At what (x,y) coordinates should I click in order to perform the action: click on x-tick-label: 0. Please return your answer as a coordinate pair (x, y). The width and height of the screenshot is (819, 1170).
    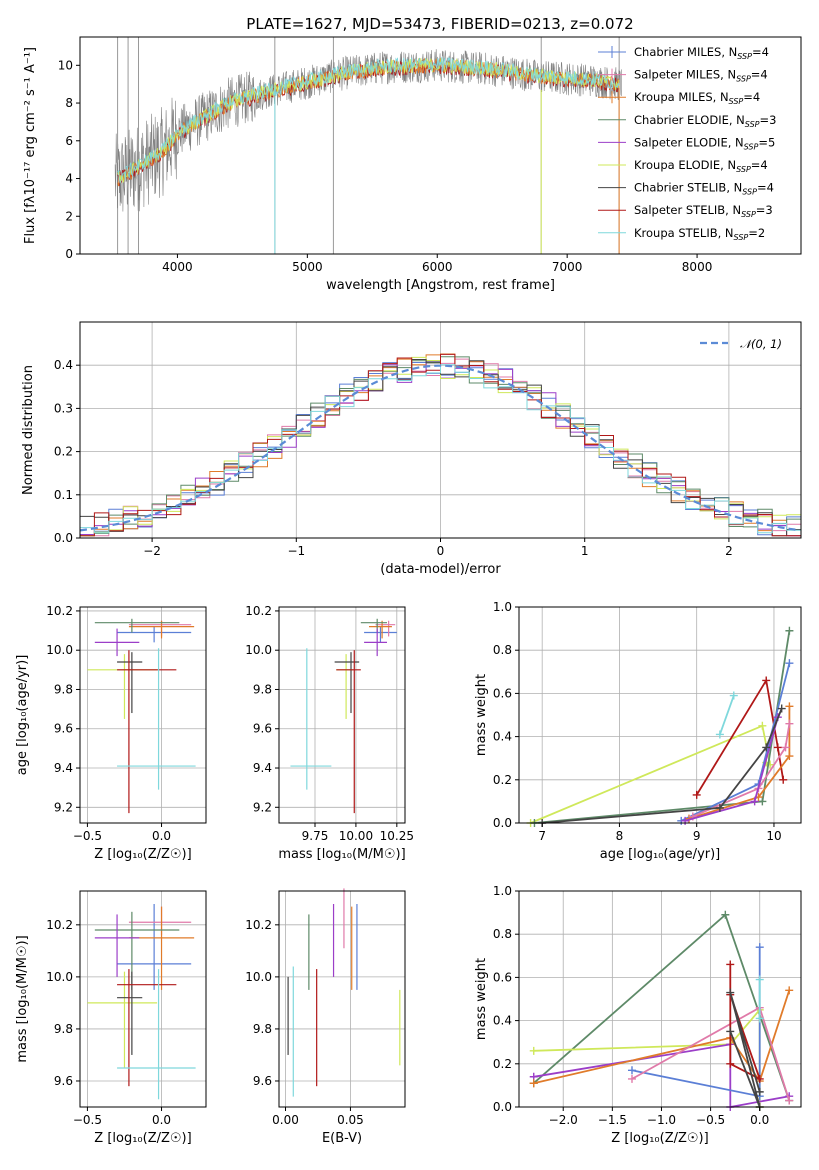
    Looking at the image, I should click on (441, 551).